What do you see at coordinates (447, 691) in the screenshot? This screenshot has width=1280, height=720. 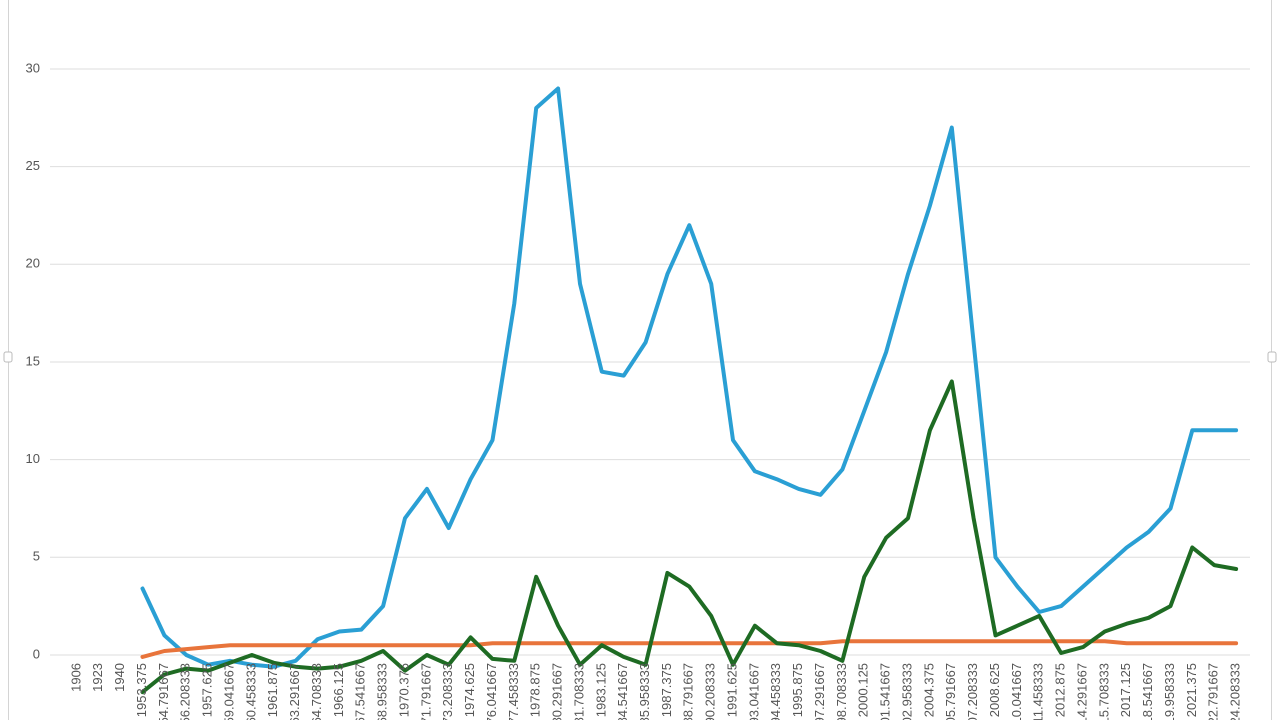 I see `x-tick-label: 1973.208333` at bounding box center [447, 691].